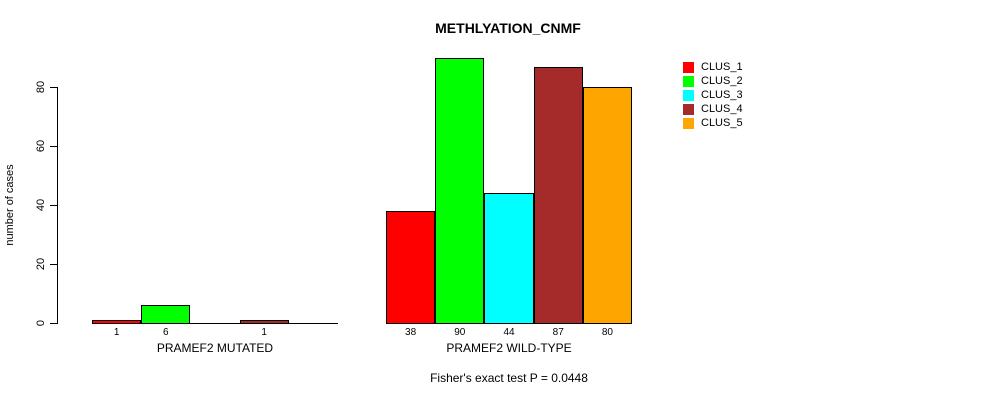 The image size is (990, 400). What do you see at coordinates (116, 332) in the screenshot?
I see `bar-value-label-CLUS_1: 1` at bounding box center [116, 332].